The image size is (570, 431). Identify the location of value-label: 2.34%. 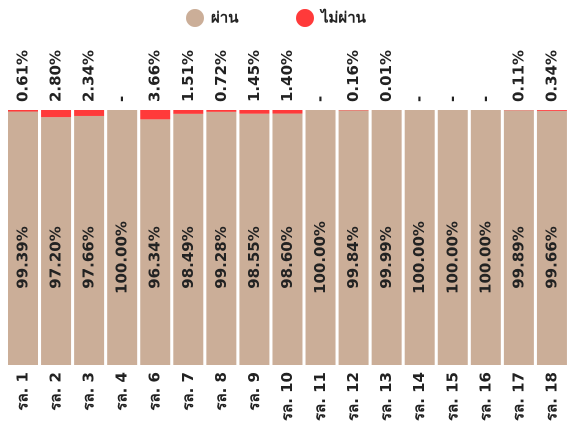
(89, 76).